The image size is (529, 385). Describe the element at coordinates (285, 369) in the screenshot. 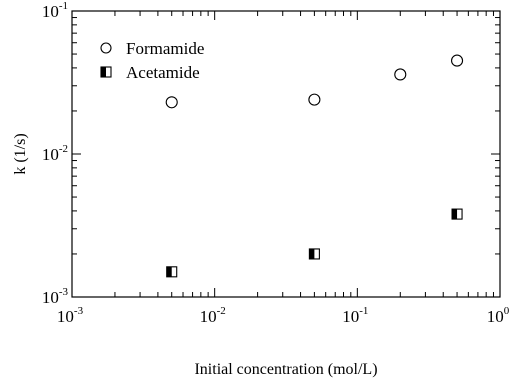

I see `x-axis-label: Initial concentration (mol/L)` at that location.